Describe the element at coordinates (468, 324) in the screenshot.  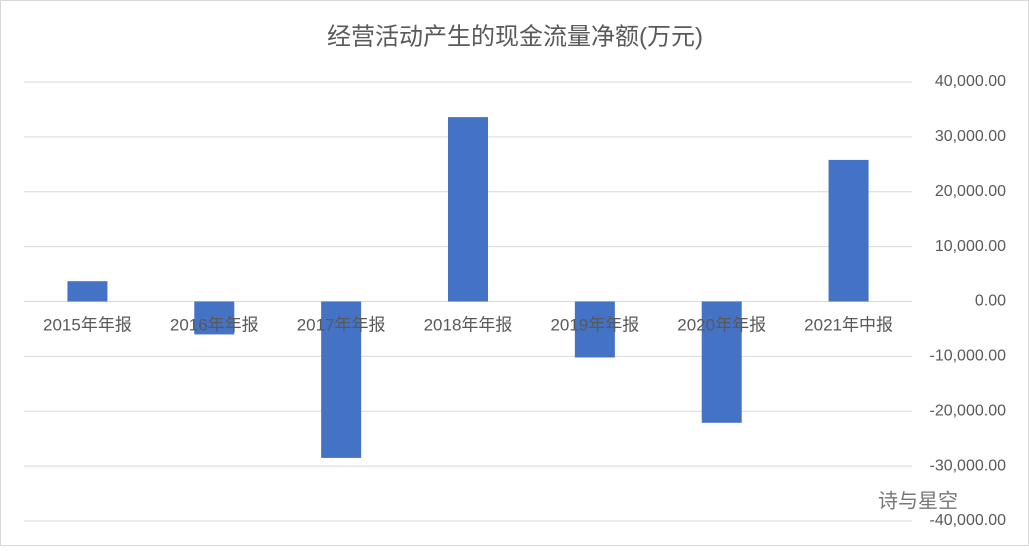
I see `x-tick-label: 2018年年报` at that location.